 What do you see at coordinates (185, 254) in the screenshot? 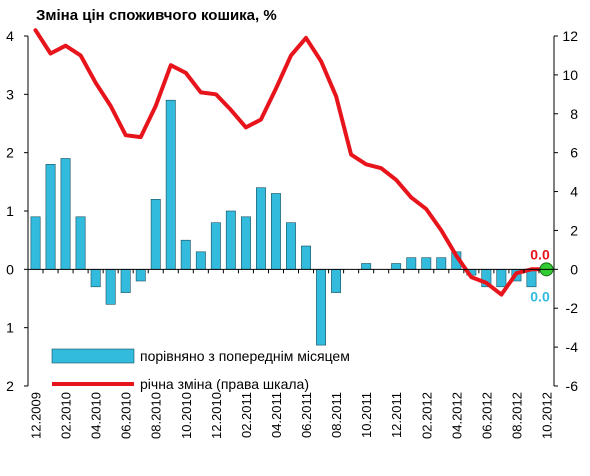
I see `bar-10.2010` at bounding box center [185, 254].